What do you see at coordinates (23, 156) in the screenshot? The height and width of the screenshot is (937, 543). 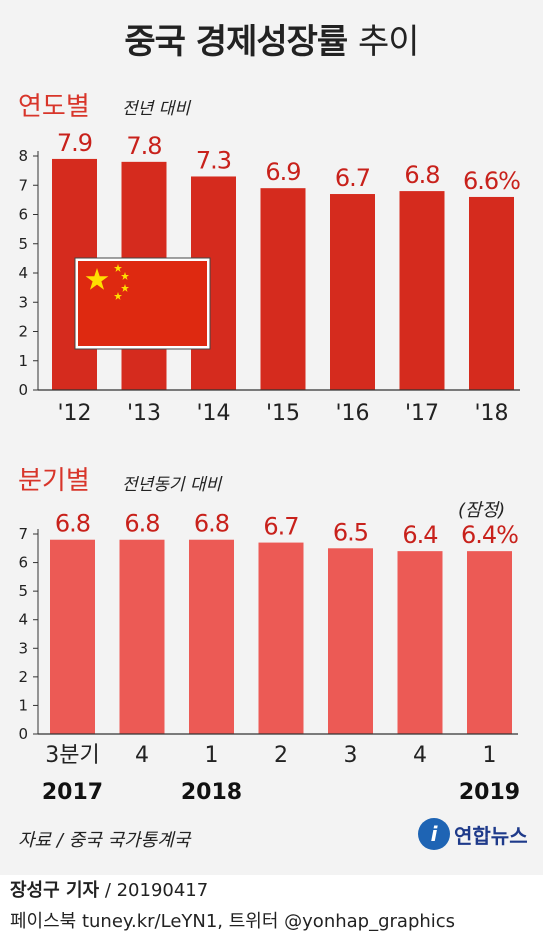 I see `y-tick-label: 8` at bounding box center [23, 156].